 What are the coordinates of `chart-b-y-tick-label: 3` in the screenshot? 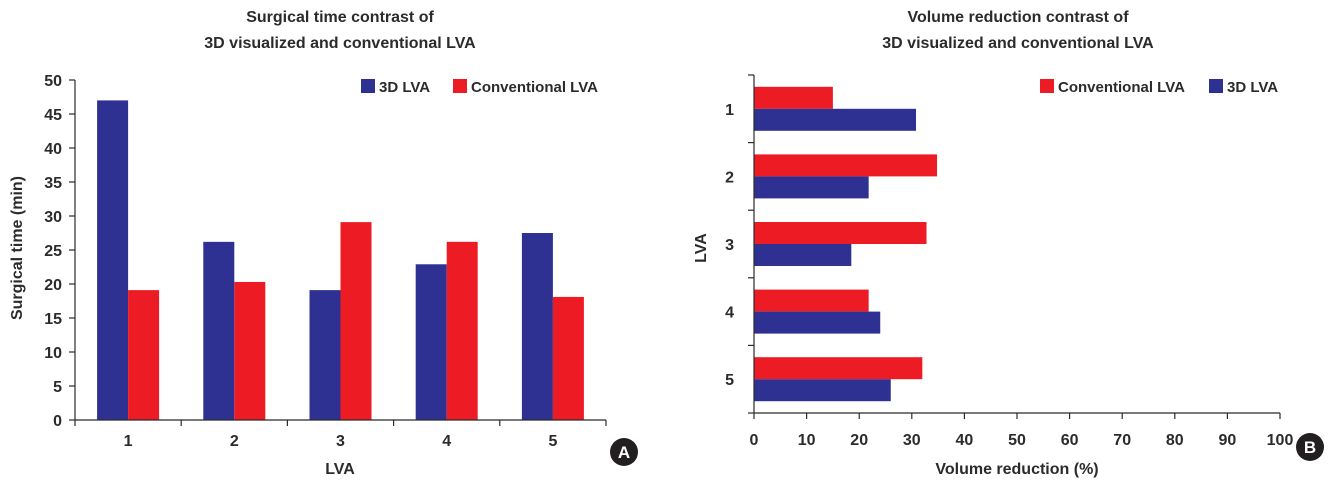 It's located at (729, 245).